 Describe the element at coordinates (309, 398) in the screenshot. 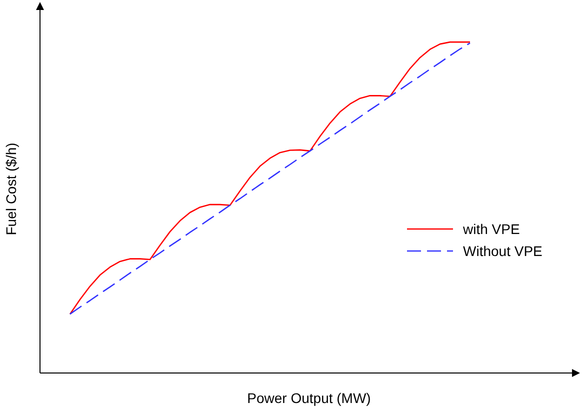

I see `x-axis-title: Power Output (MW)` at that location.